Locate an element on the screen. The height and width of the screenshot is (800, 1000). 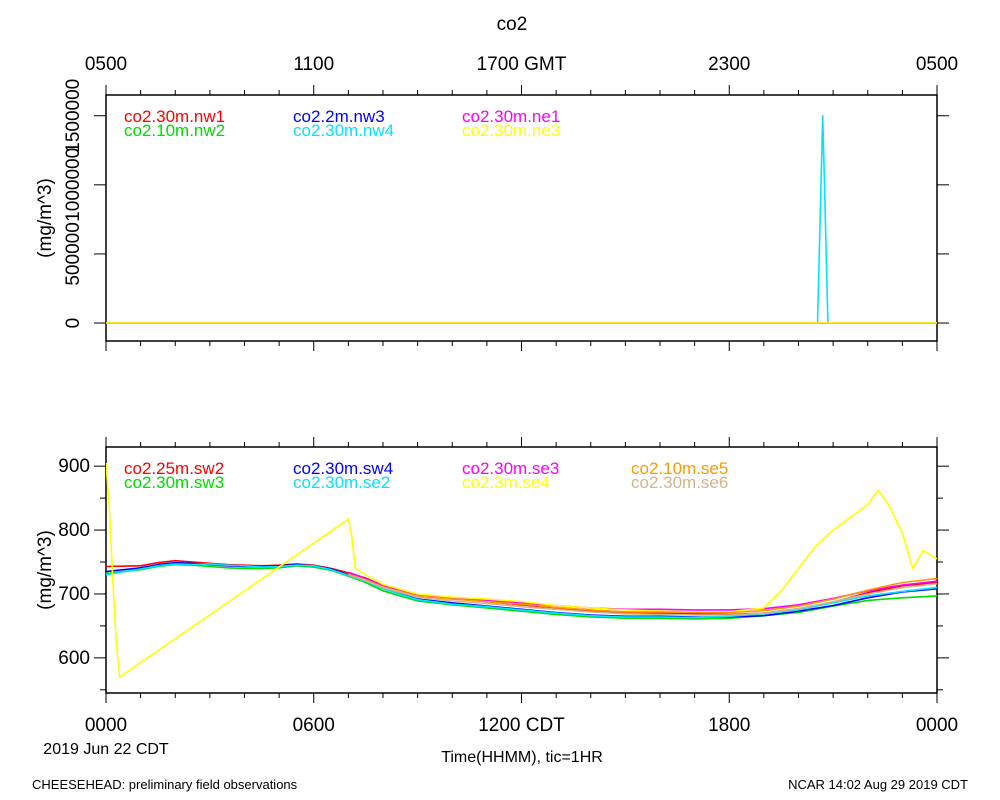
series-line-co2.10m.se5 is located at coordinates (642, 593).